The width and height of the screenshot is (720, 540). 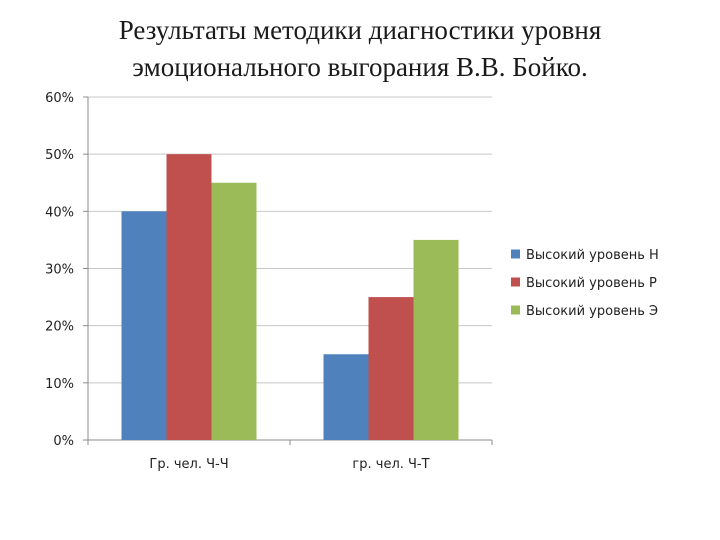 What do you see at coordinates (591, 283) in the screenshot?
I see `legend-label: Высокий уровень Р` at bounding box center [591, 283].